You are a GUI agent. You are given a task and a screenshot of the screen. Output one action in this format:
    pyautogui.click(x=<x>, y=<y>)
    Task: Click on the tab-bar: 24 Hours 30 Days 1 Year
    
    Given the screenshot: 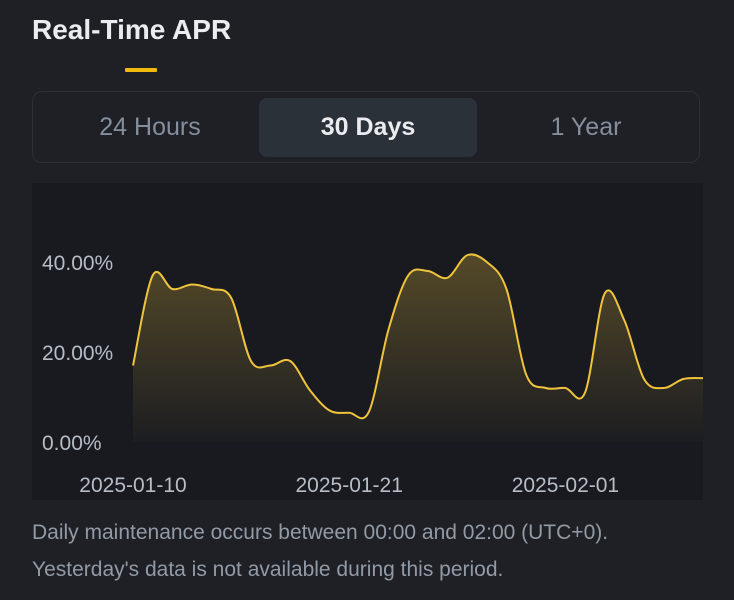 What is the action you would take?
    pyautogui.click(x=366, y=127)
    